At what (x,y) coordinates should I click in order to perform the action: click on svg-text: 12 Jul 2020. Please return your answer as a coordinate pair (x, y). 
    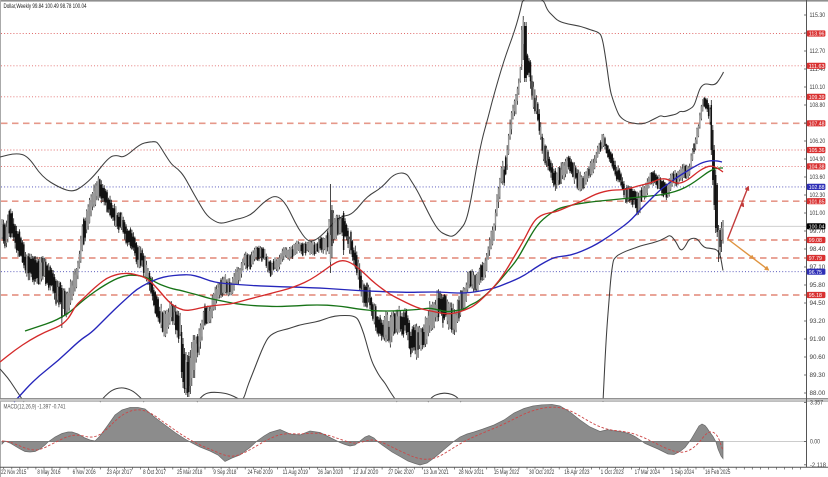
    Looking at the image, I should click on (366, 473).